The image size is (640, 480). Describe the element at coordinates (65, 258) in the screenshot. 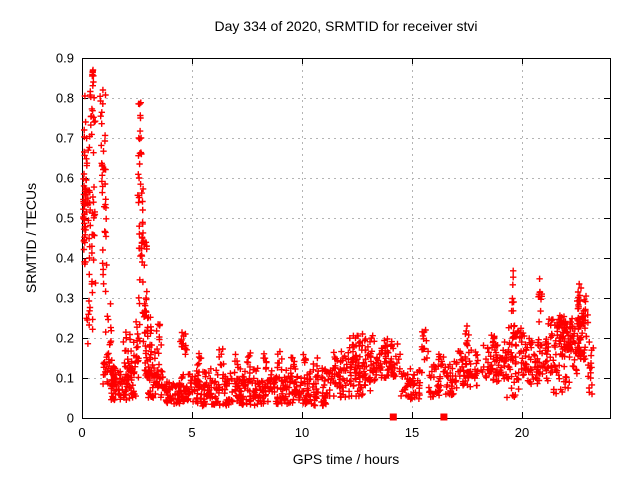

I see `y-tick-label: 0.4` at that location.